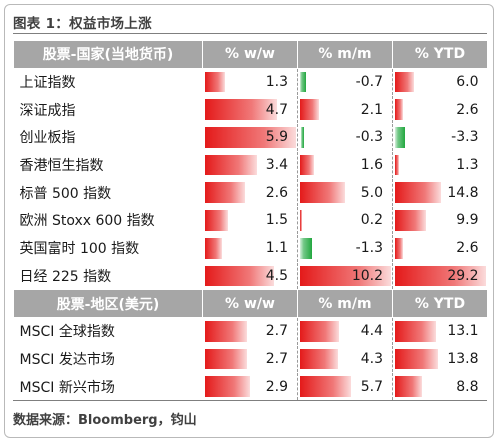 The image size is (500, 442). Describe the element at coordinates (108, 220) in the screenshot. I see `row-label: 欧洲 Stoxx 600 指数` at that location.